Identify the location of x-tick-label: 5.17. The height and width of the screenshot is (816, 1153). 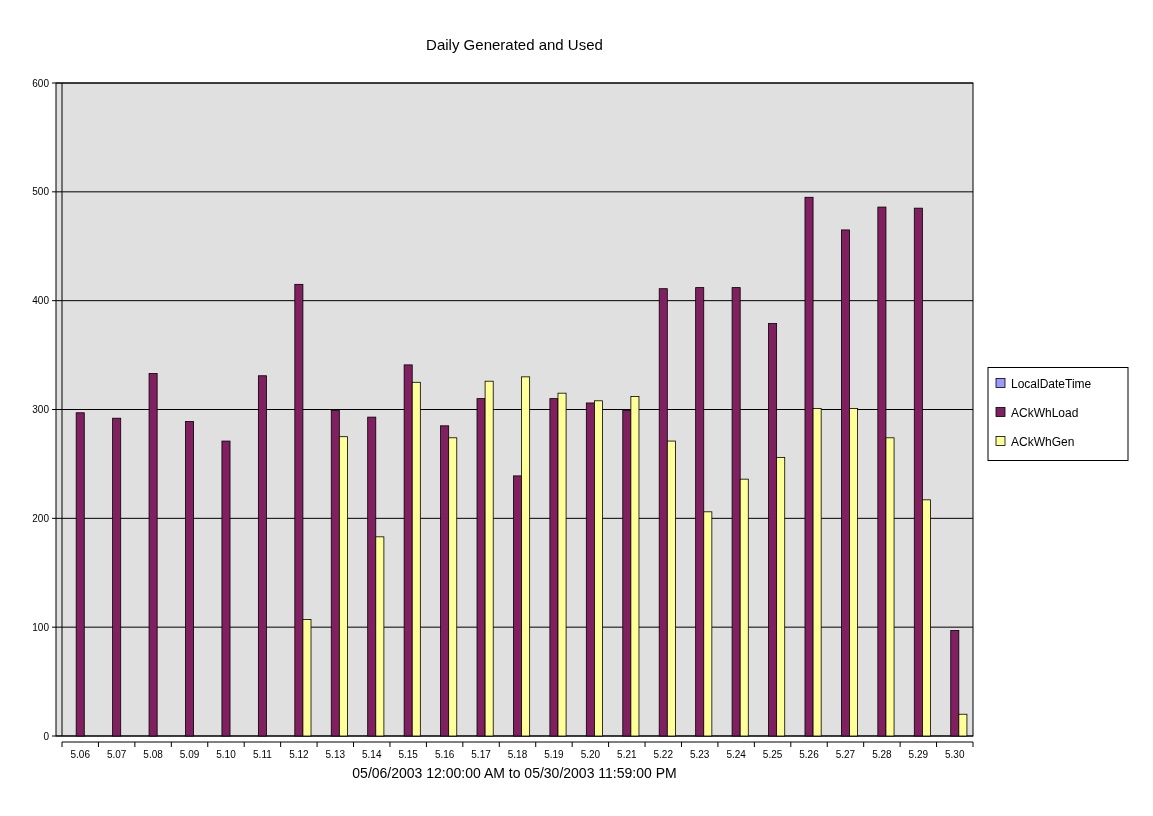
(481, 754).